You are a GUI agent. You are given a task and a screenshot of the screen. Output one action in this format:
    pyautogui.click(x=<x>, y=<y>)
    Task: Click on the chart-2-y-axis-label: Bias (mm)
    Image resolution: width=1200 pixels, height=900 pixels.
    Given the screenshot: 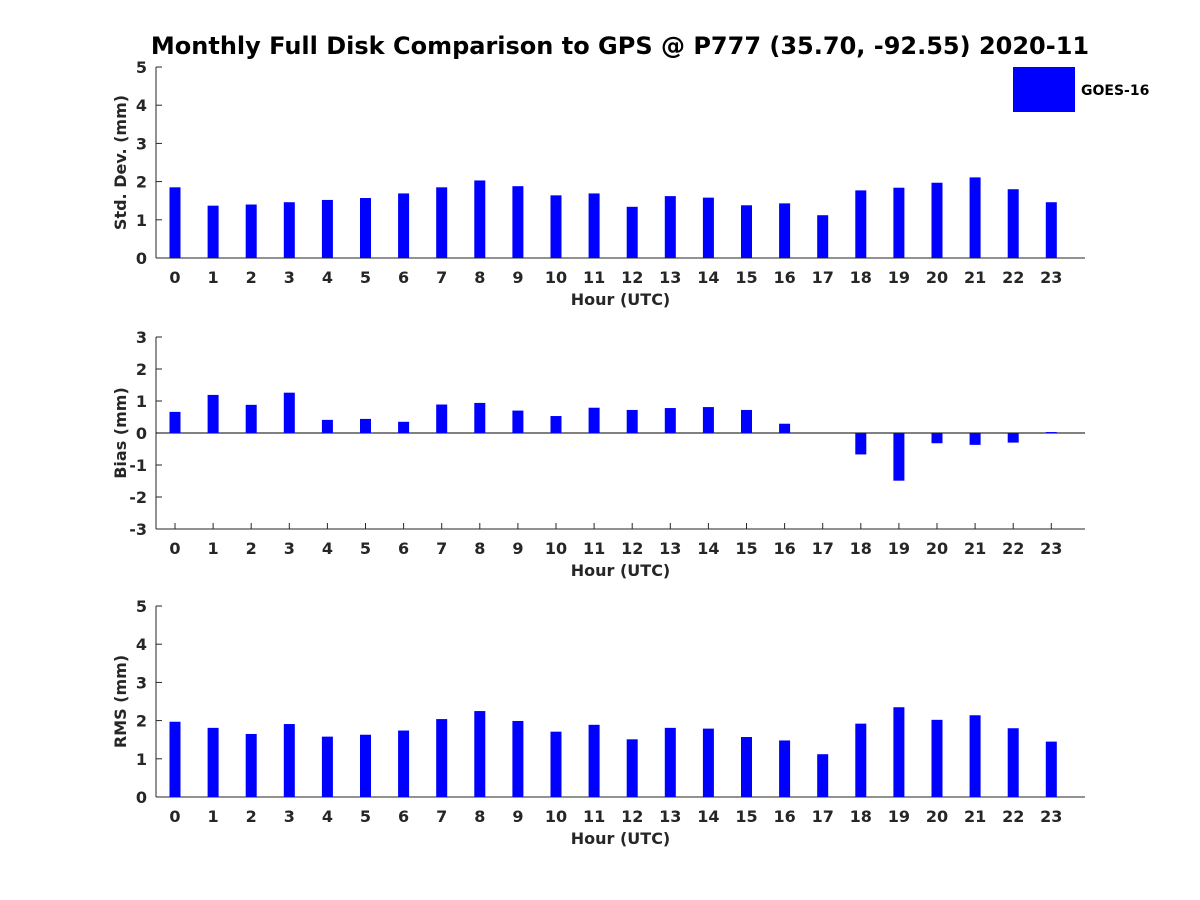 What is the action you would take?
    pyautogui.click(x=120, y=433)
    